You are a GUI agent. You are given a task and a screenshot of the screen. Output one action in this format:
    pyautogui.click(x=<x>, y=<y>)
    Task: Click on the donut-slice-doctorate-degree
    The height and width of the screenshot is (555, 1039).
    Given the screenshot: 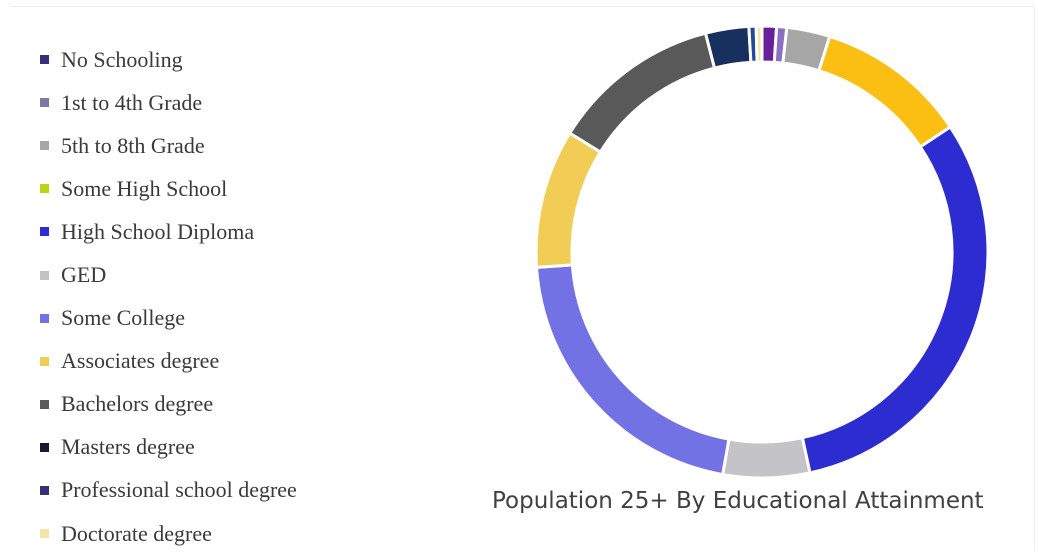 What is the action you would take?
    pyautogui.click(x=759, y=44)
    